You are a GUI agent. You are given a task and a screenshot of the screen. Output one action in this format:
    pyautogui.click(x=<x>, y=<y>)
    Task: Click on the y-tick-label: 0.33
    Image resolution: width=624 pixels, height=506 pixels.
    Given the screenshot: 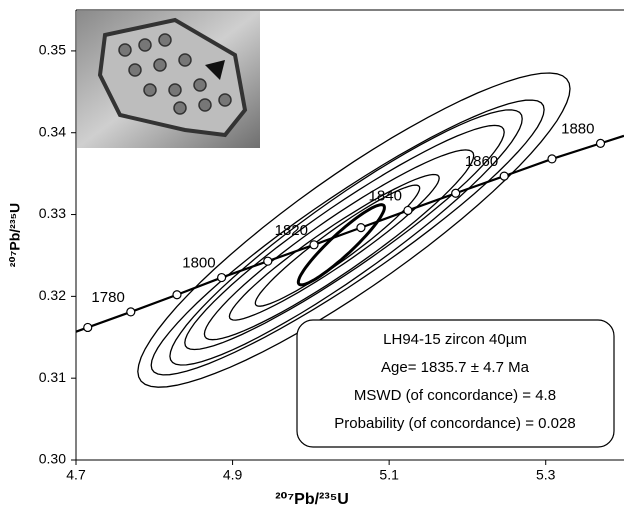 What is the action you would take?
    pyautogui.click(x=52, y=213)
    